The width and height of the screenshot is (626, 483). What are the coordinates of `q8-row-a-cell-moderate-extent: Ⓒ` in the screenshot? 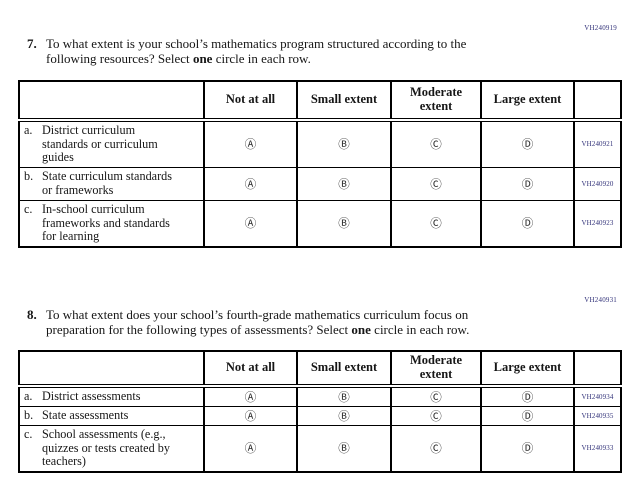 It's located at (436, 396).